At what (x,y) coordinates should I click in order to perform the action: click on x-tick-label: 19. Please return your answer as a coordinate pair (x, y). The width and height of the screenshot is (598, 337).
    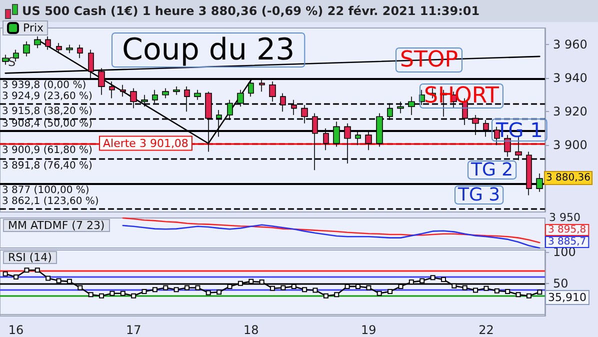
    Looking at the image, I should click on (368, 330).